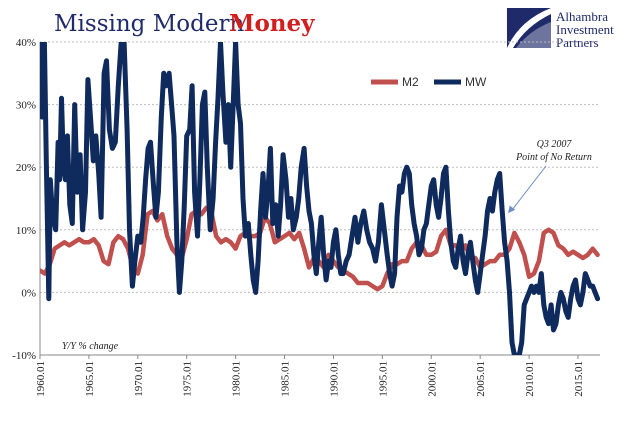  I want to click on y-label-note: Y/Y % change, so click(90, 346).